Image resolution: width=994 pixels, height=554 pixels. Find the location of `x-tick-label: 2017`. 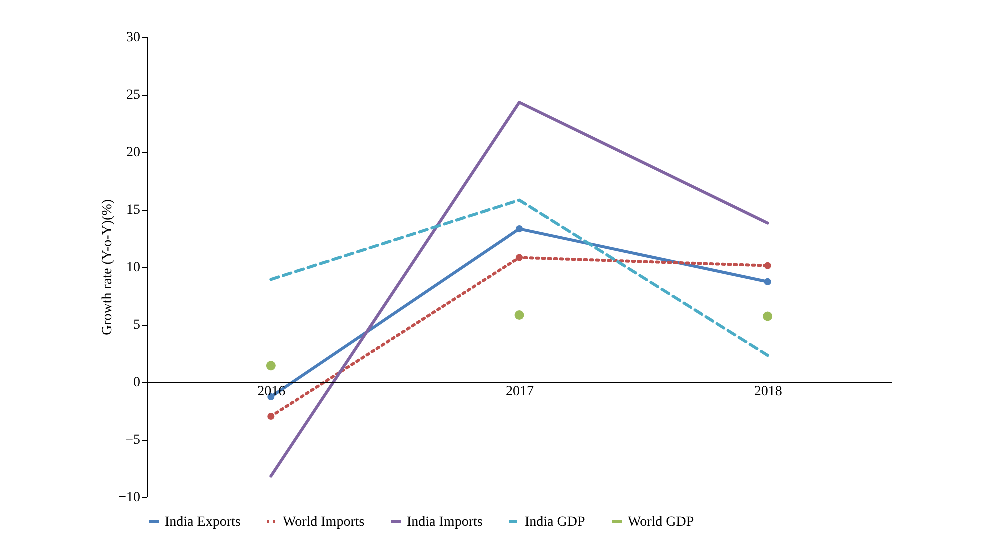

x-tick-label: 2017 is located at coordinates (520, 392).